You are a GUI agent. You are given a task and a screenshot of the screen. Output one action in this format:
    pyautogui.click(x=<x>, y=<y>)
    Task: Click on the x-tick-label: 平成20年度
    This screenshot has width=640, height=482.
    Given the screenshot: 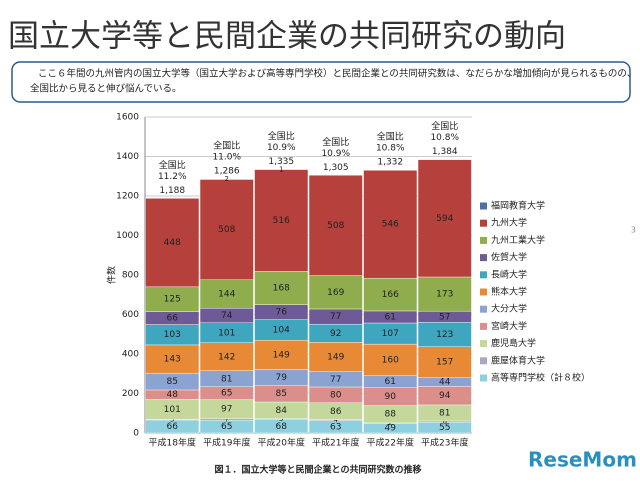 What is the action you would take?
    pyautogui.click(x=281, y=443)
    